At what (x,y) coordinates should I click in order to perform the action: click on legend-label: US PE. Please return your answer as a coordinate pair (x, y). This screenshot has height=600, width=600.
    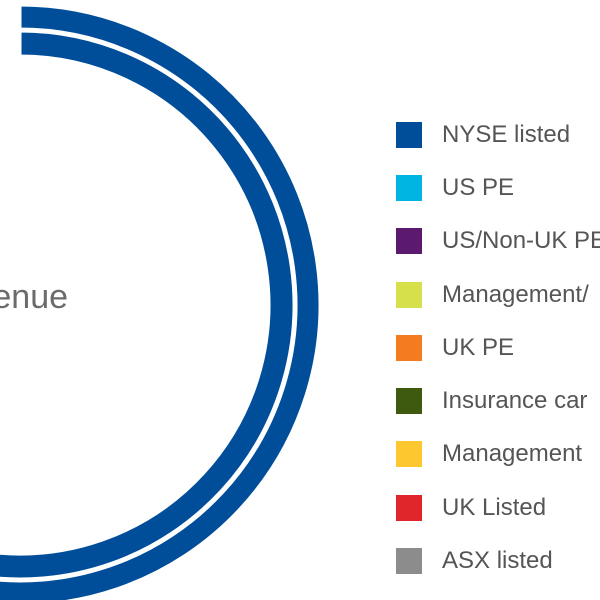
    Looking at the image, I should click on (478, 187).